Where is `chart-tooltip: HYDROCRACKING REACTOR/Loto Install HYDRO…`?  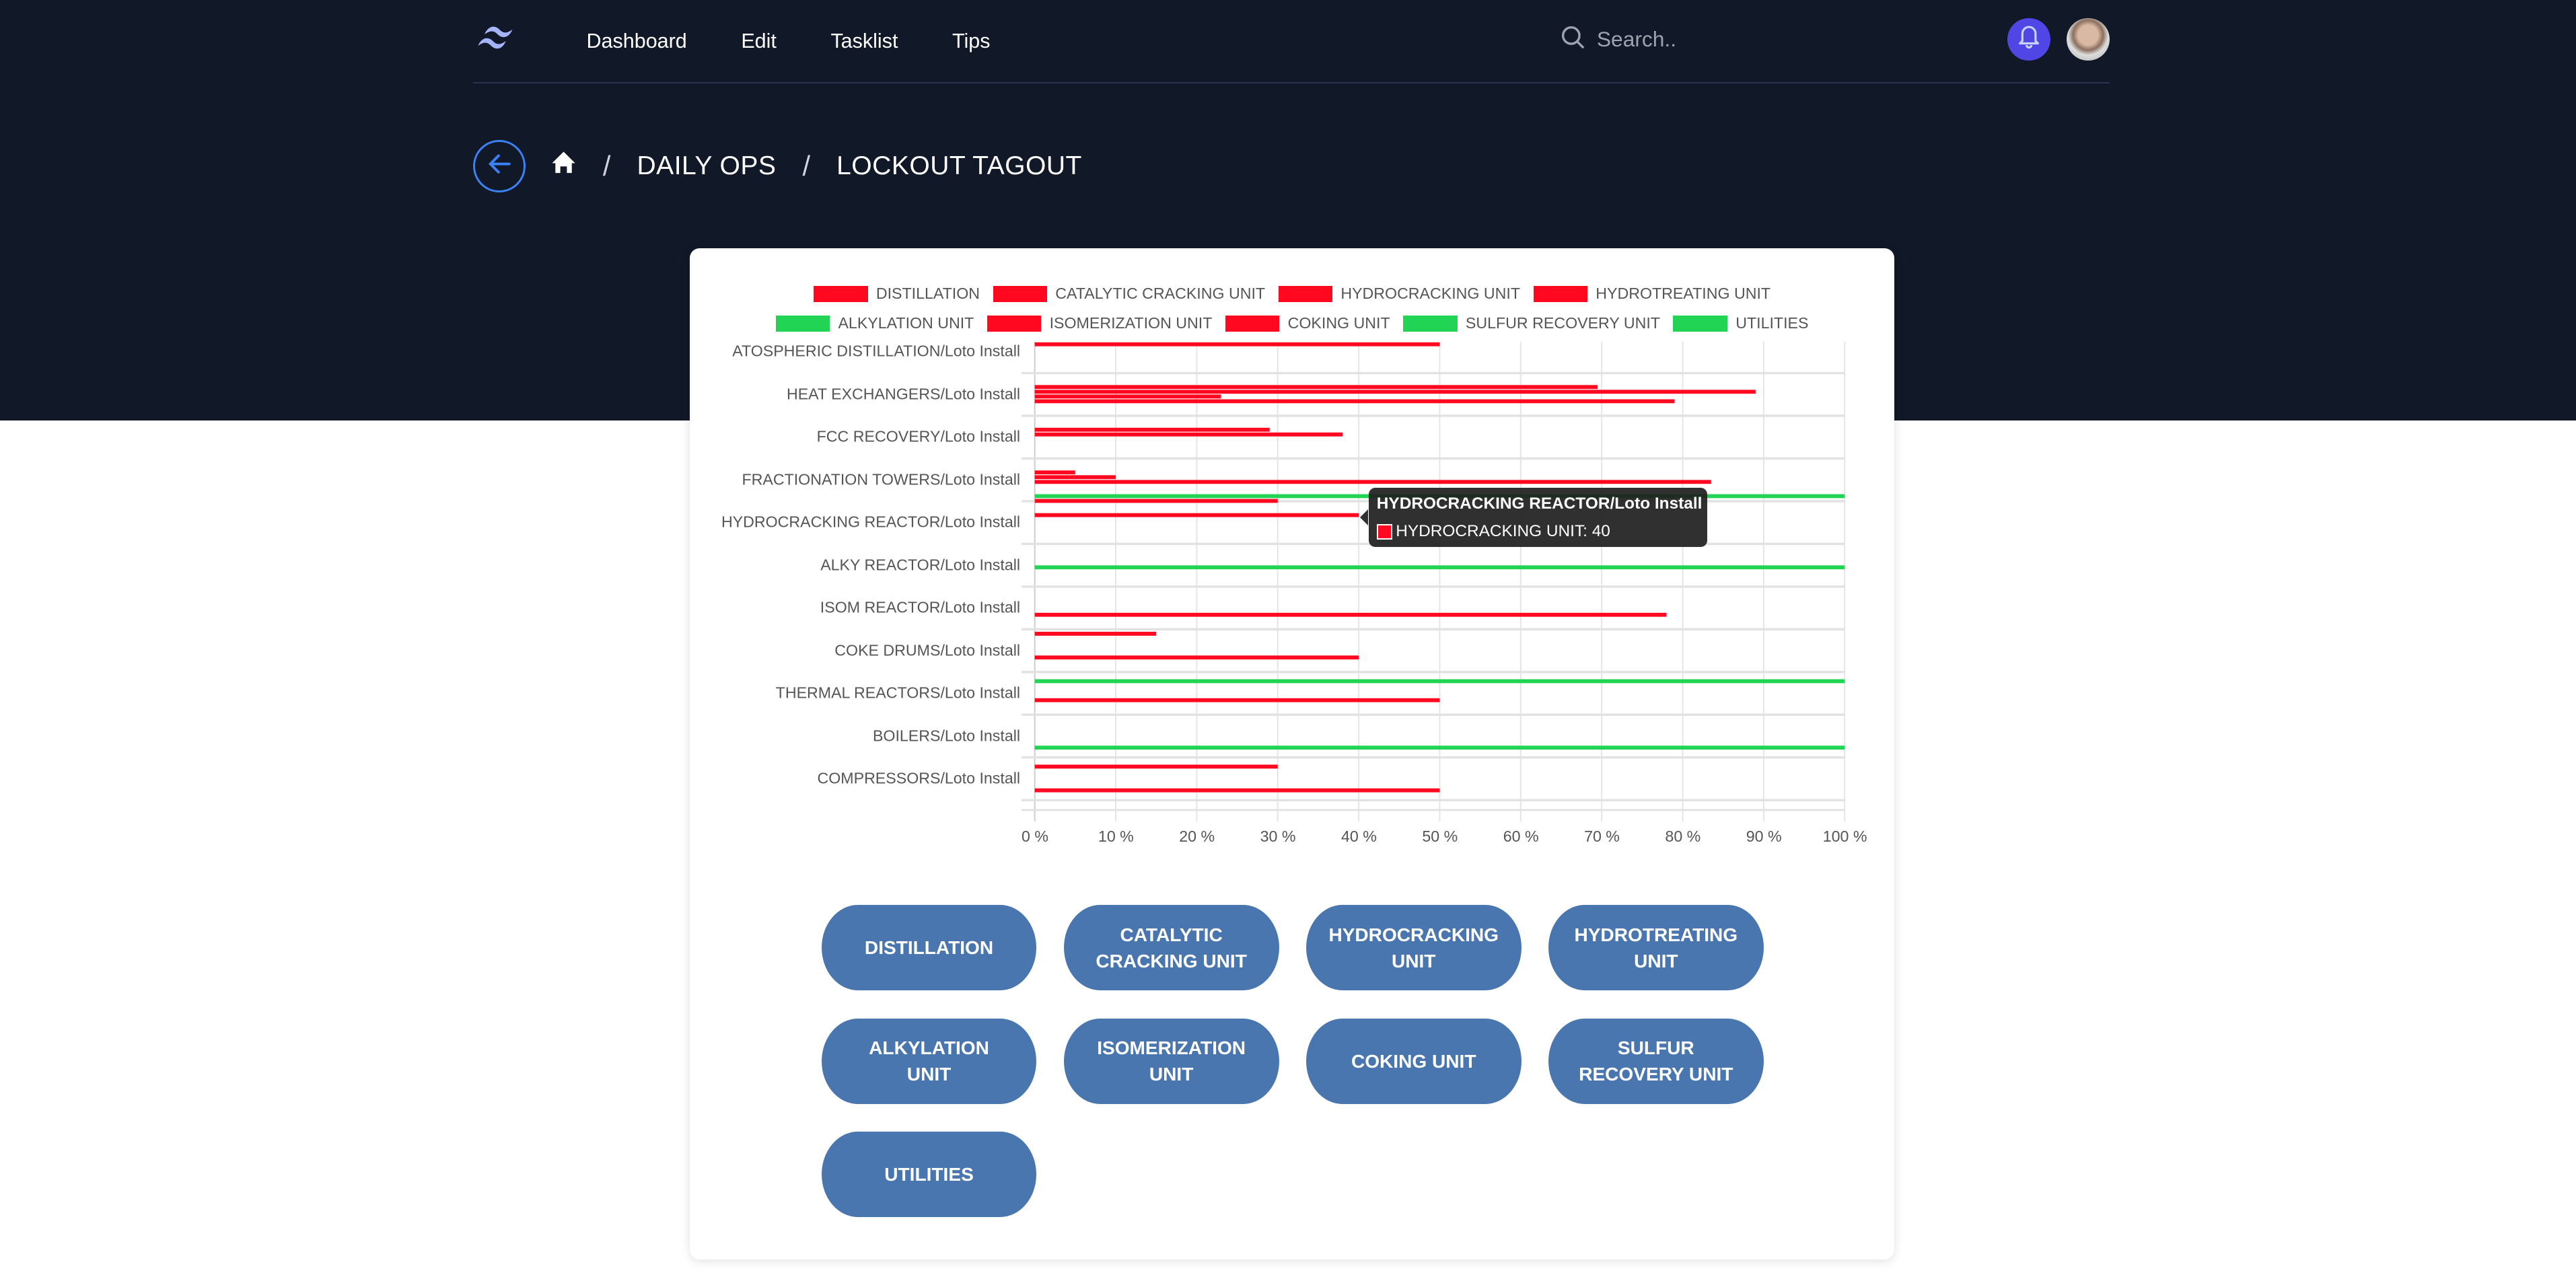 chart-tooltip: HYDROCRACKING REACTOR/Loto Install HYDRO… is located at coordinates (1533, 517).